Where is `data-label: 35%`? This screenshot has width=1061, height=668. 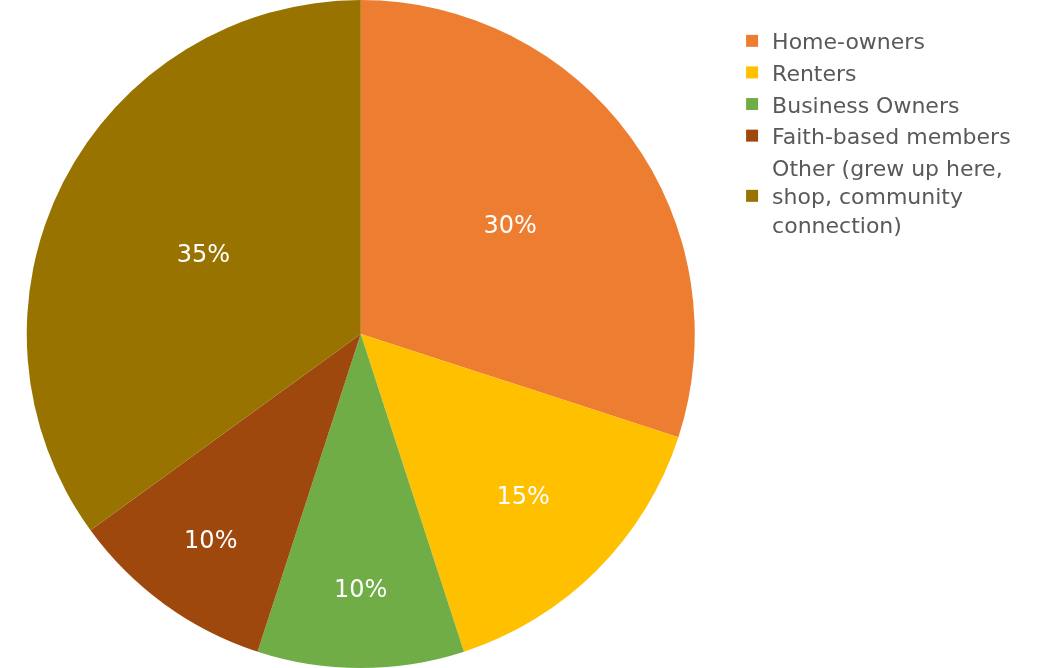 data-label: 35% is located at coordinates (203, 253).